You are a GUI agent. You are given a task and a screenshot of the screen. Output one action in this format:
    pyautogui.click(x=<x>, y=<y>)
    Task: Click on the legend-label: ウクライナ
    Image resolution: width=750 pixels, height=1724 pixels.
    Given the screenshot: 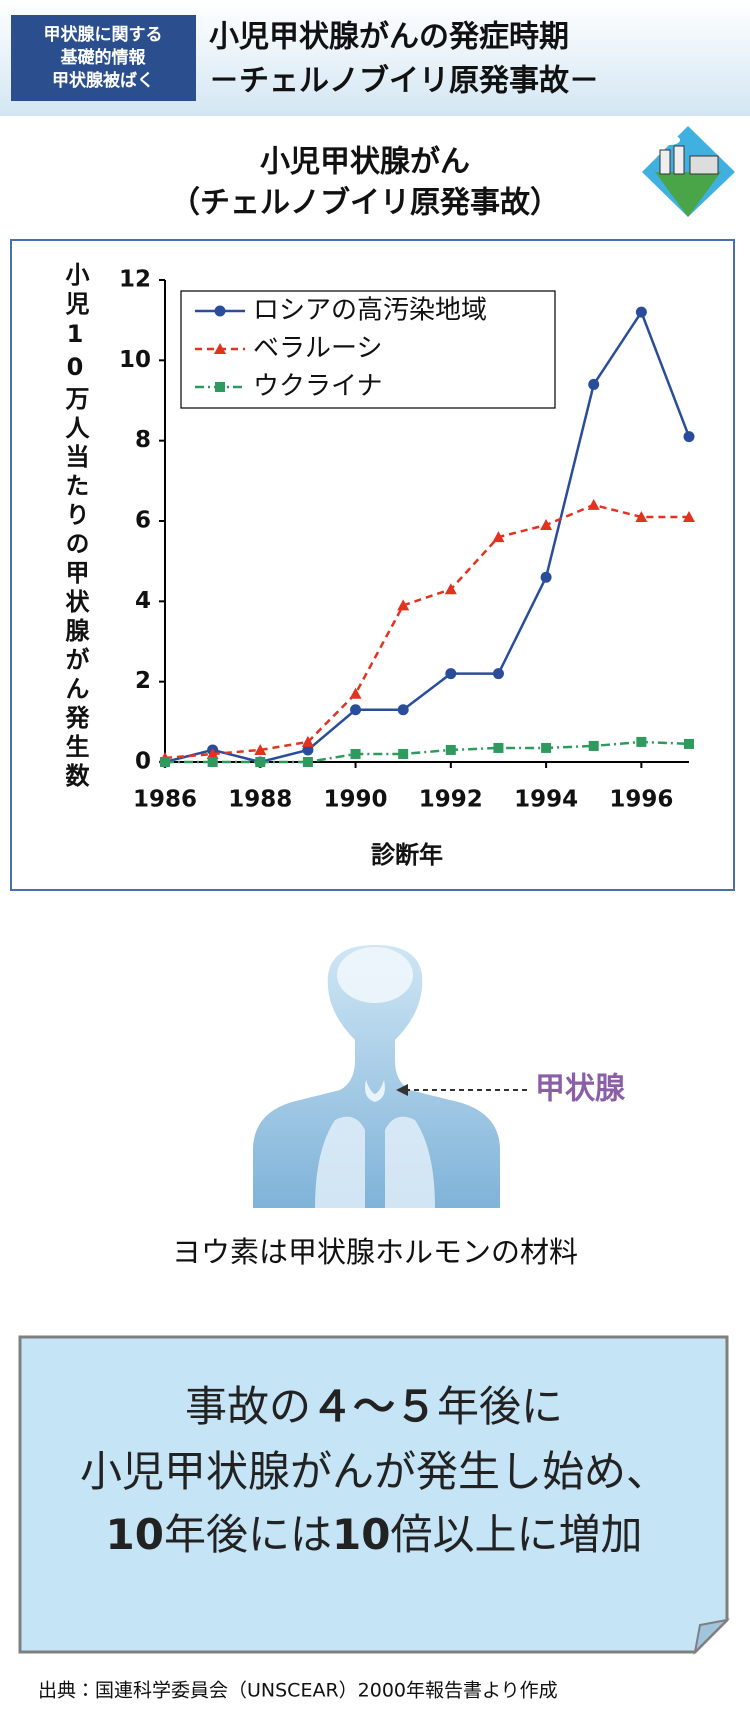 What is the action you would take?
    pyautogui.click(x=317, y=387)
    